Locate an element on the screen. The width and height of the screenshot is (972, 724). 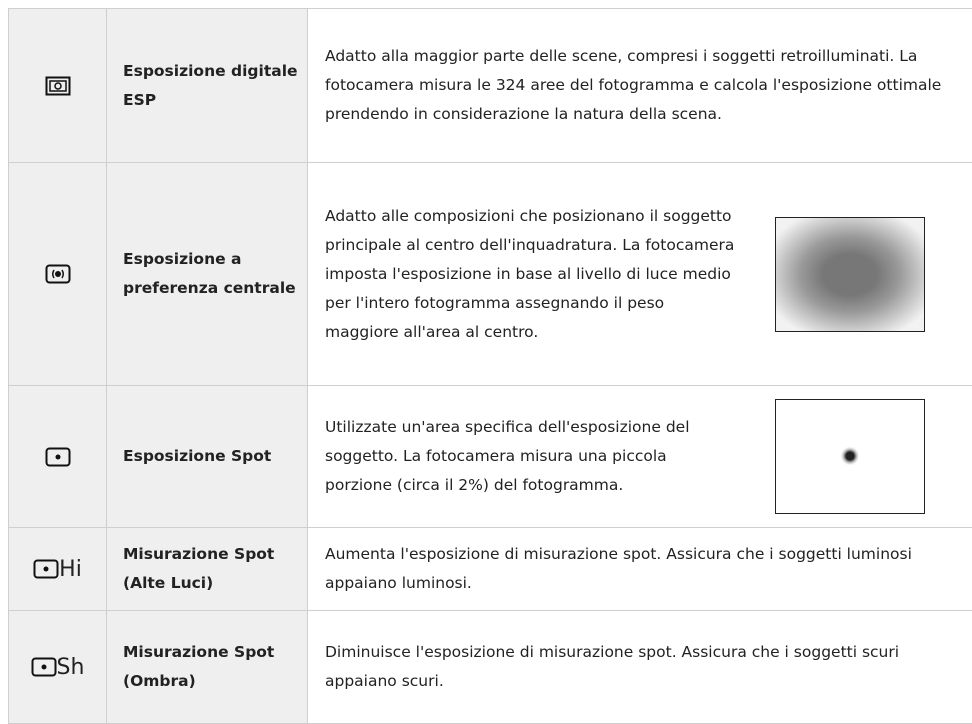
center-icon is located at coordinates (58, 274).